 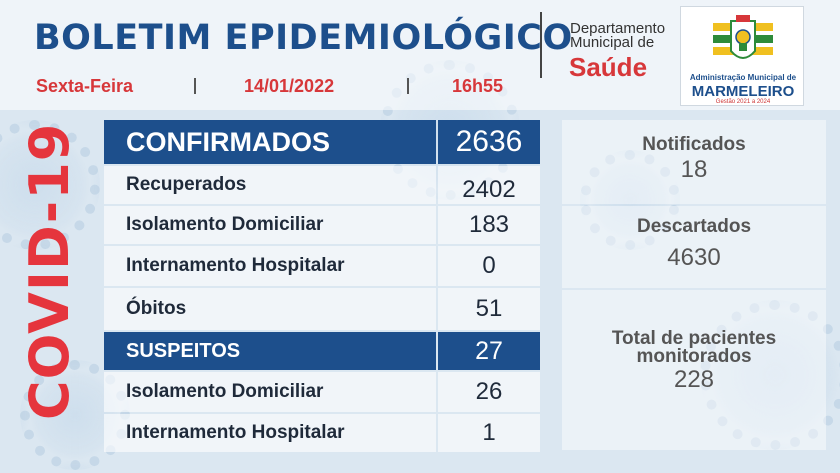 I want to click on monitored-panel: Total de pacientes monitorados 228, so click(x=694, y=370).